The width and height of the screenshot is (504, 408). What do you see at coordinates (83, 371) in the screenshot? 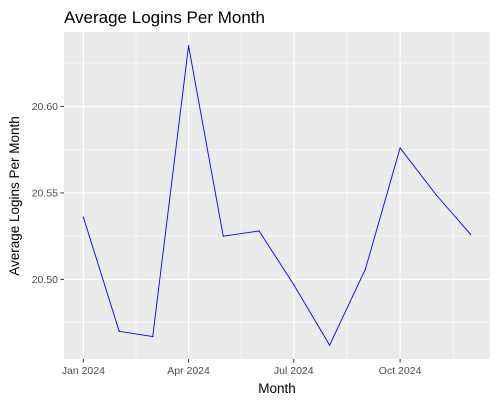
I see `x-tick-label: Jan 2024` at bounding box center [83, 371].